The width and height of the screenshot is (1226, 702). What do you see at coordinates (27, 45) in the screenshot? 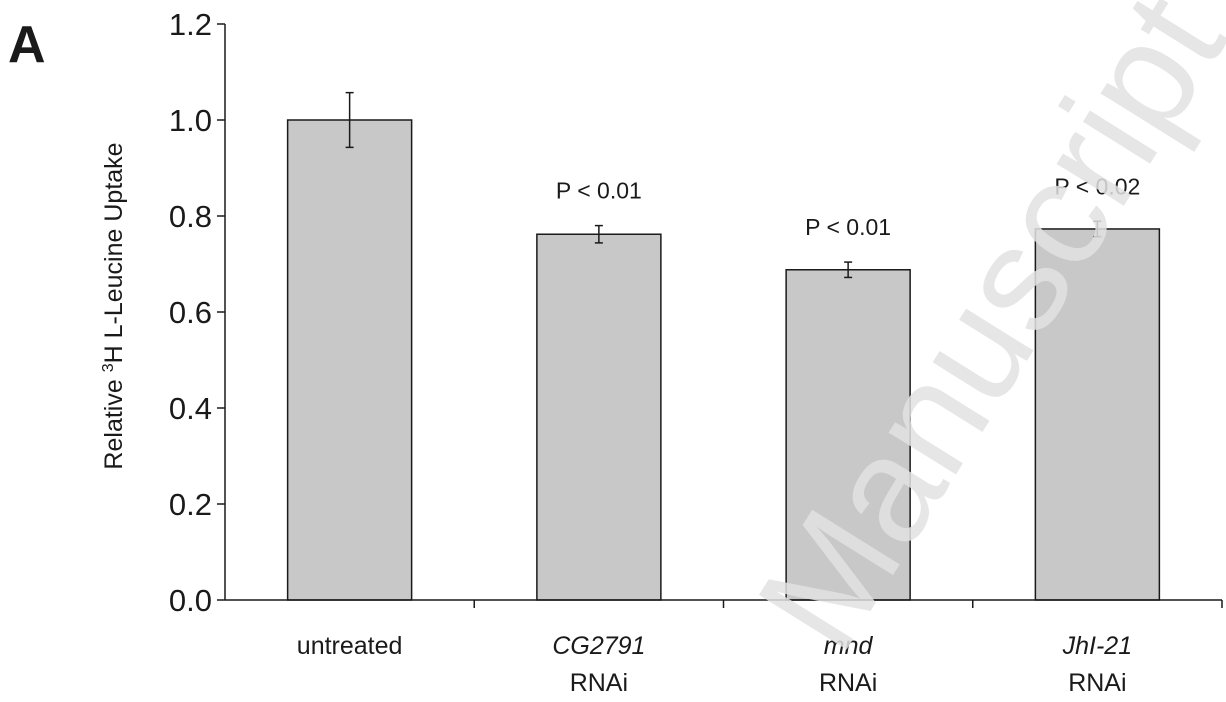
I see `panel-label: A` at bounding box center [27, 45].